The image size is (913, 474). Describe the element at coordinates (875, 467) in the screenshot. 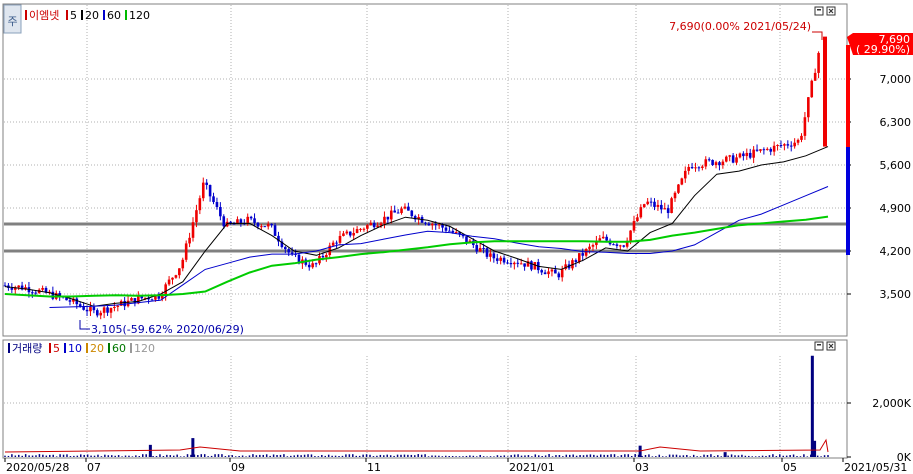

I see `x-tick-label: 2021/05/31` at that location.